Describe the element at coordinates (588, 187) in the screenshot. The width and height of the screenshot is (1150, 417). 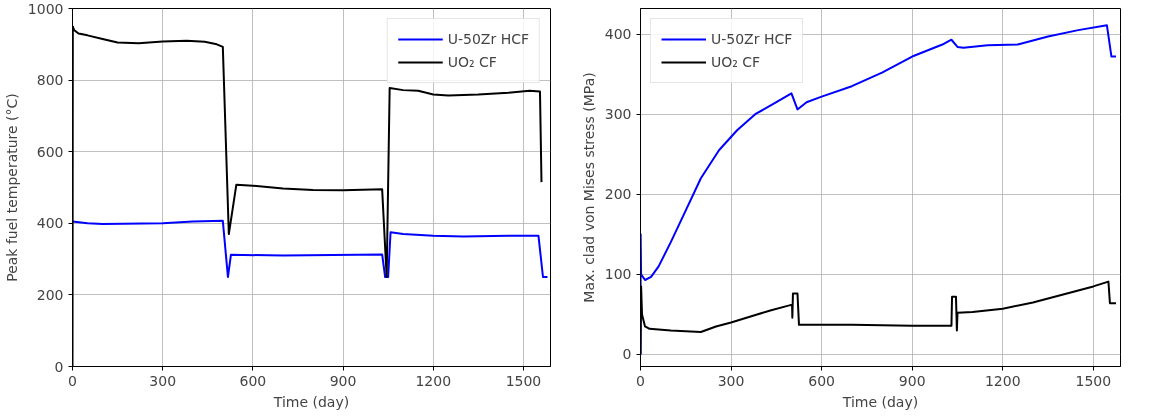
I see `y-axis-title: Max. clad von Mises stress (MPa)` at that location.